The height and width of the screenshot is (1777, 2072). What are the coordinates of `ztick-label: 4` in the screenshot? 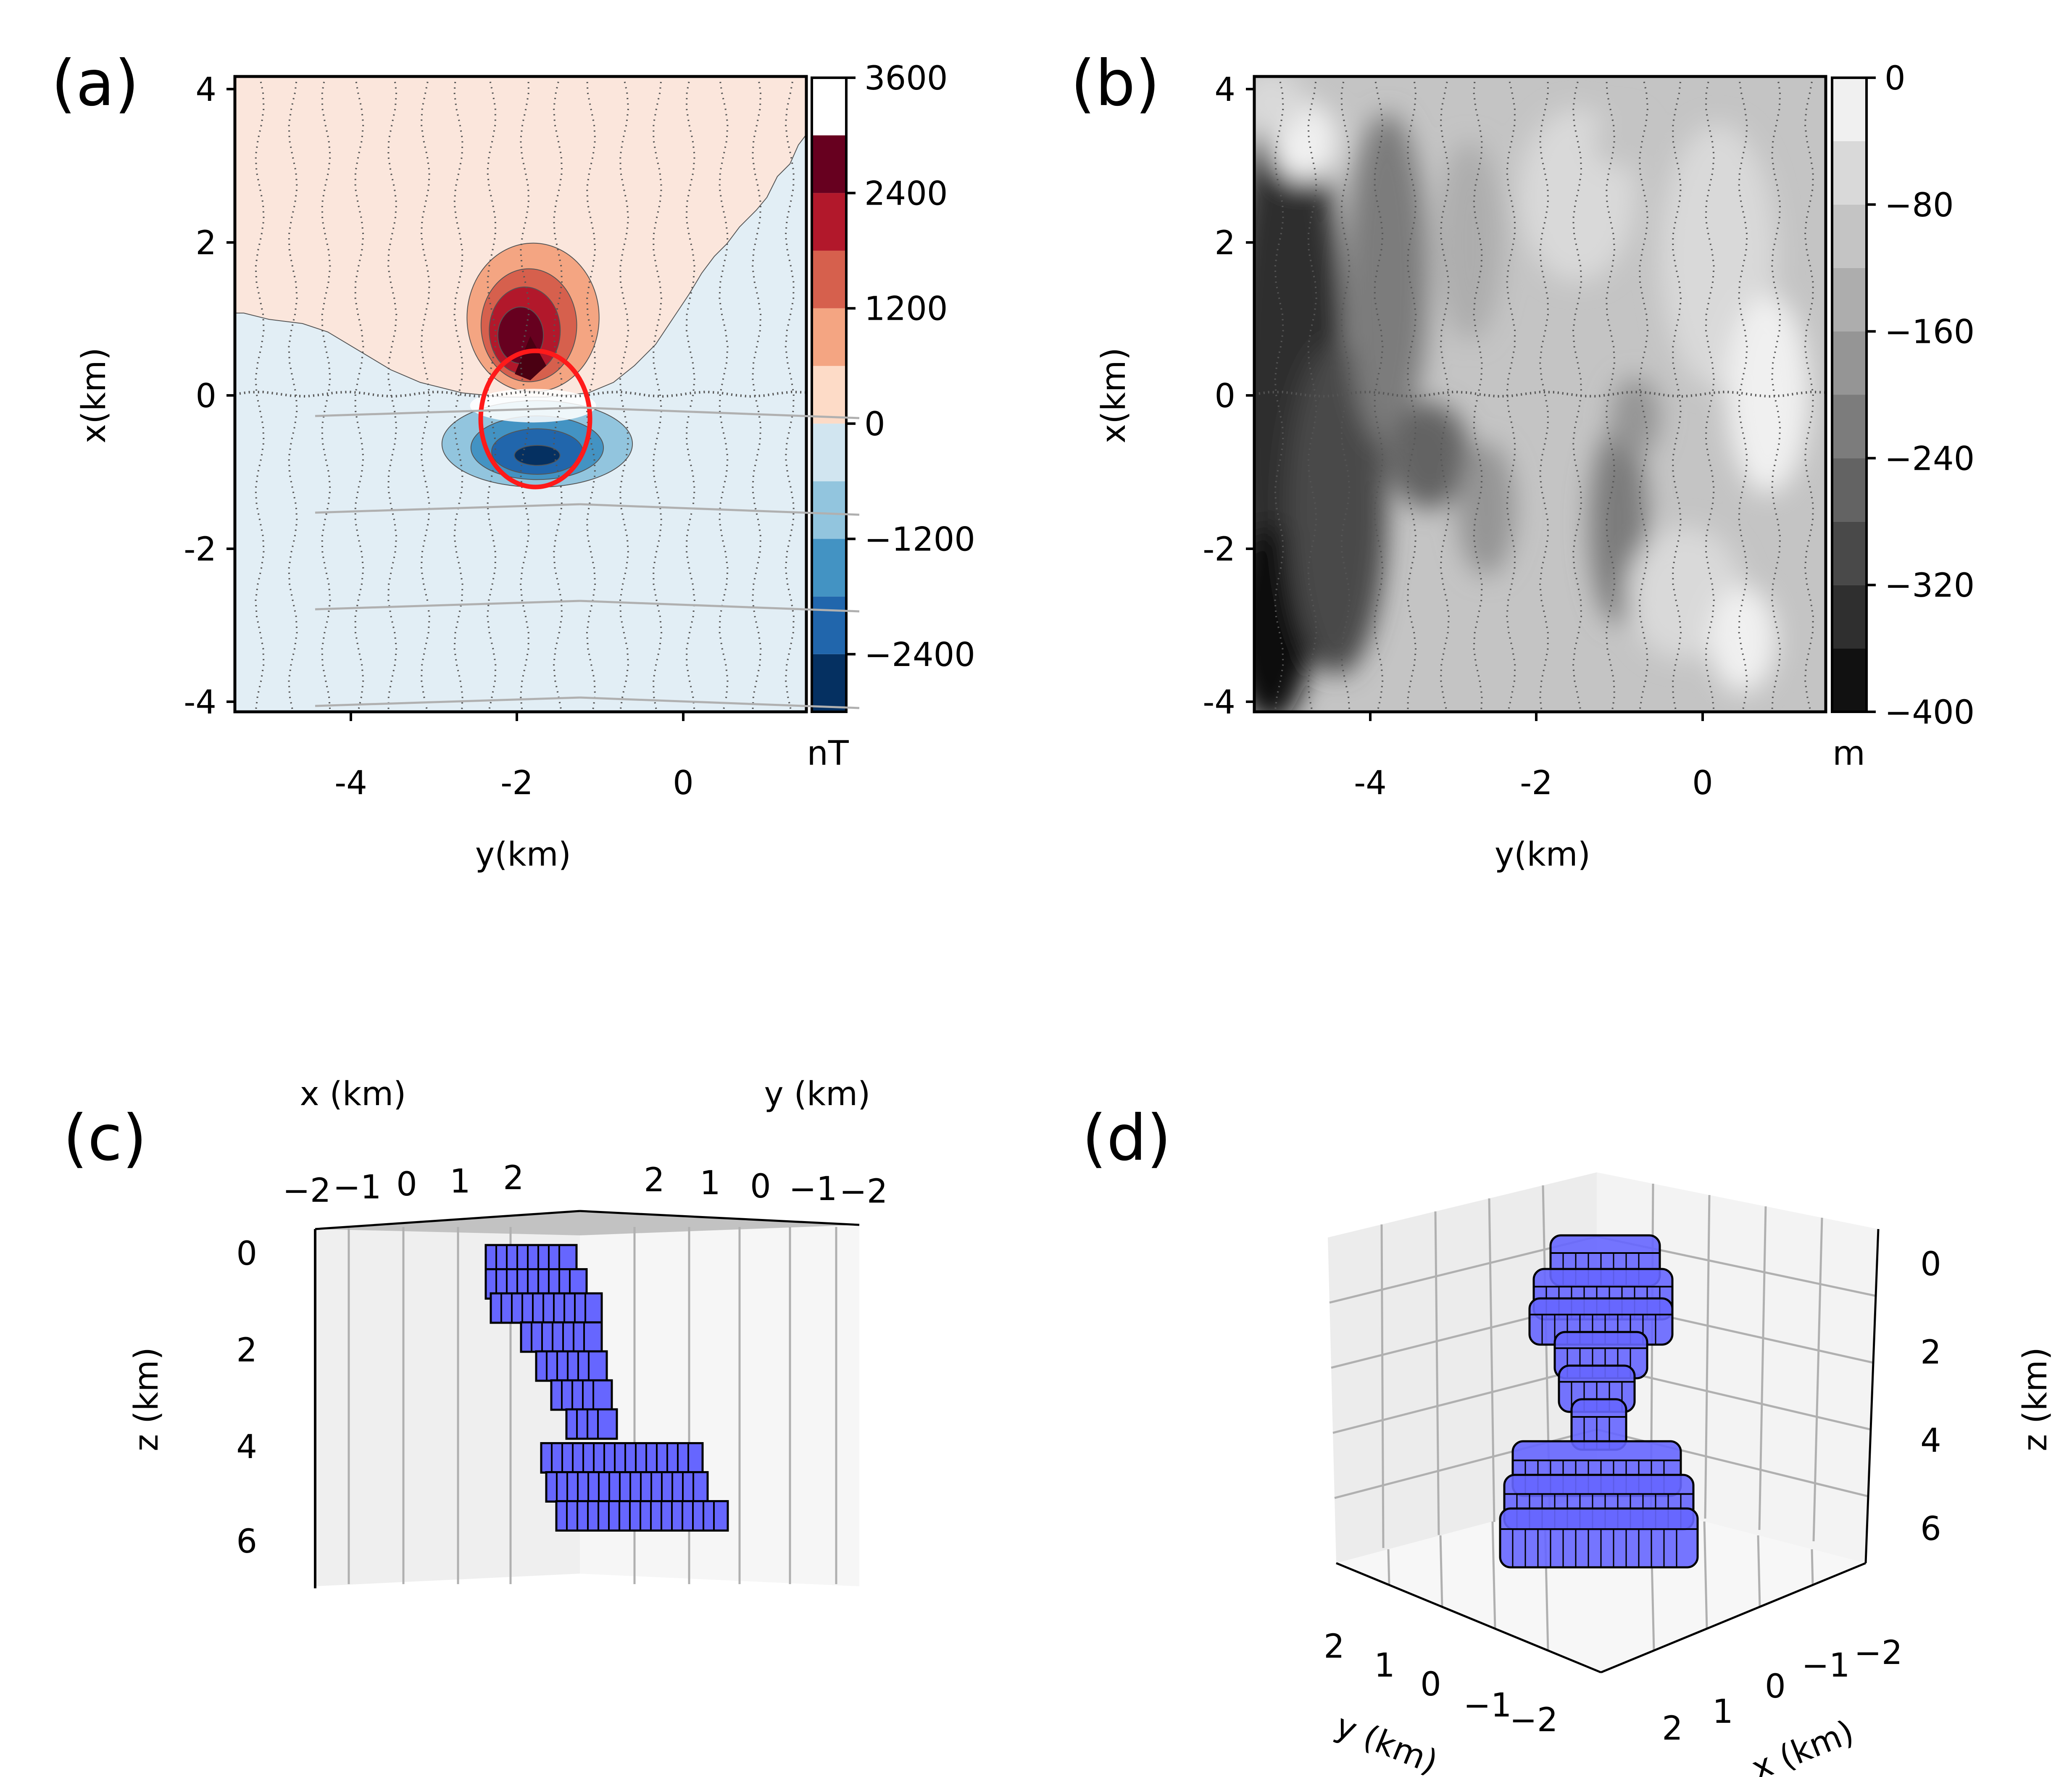 It's located at (1930, 1441).